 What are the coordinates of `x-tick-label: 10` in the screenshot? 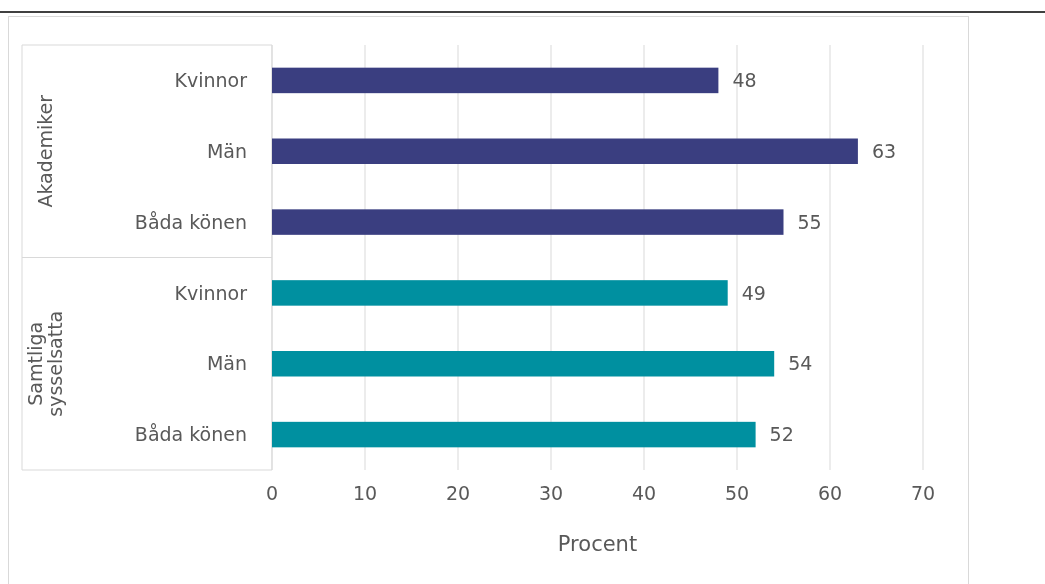 It's located at (365, 493).